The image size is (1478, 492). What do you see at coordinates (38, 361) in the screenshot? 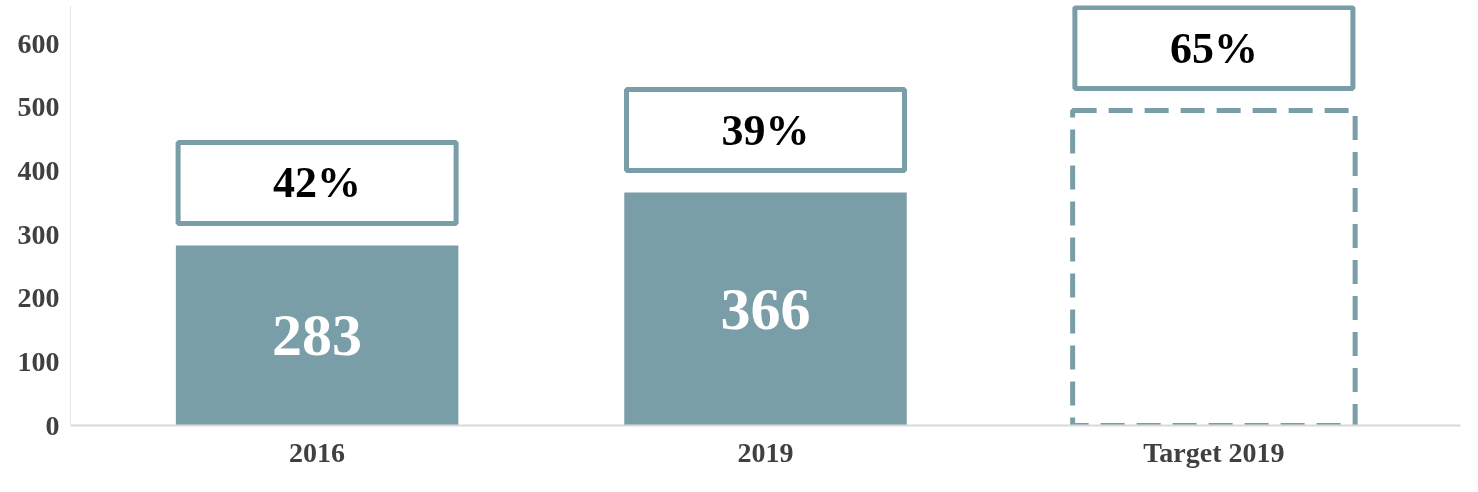
I see `y-tick-label: 100` at bounding box center [38, 361].